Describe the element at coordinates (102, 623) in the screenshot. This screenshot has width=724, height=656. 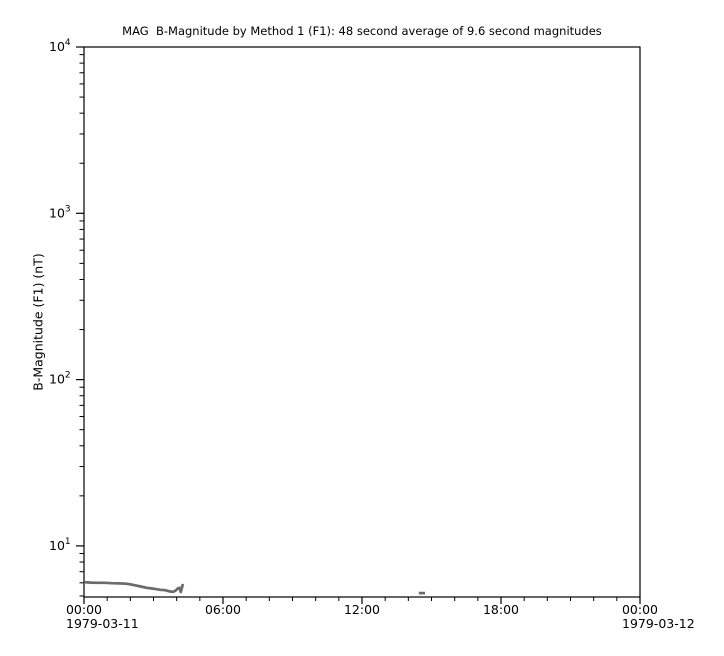
I see `x-axis-date-start: 1979-03-11` at that location.